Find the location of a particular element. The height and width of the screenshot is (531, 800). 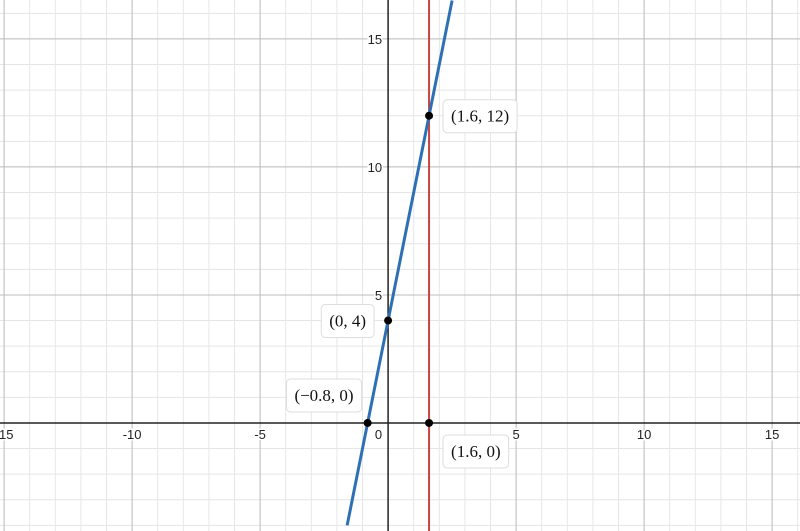

point-label-text: (−0.8, 0) is located at coordinates (323, 395).